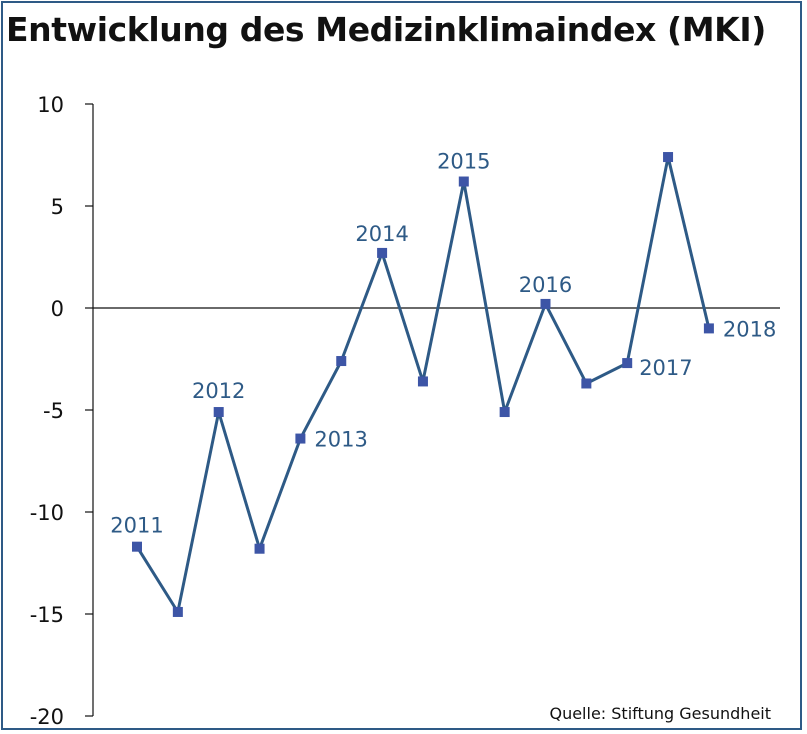 Image resolution: width=807 pixels, height=734 pixels. Describe the element at coordinates (136, 526) in the screenshot. I see `year-label: 2011` at that location.